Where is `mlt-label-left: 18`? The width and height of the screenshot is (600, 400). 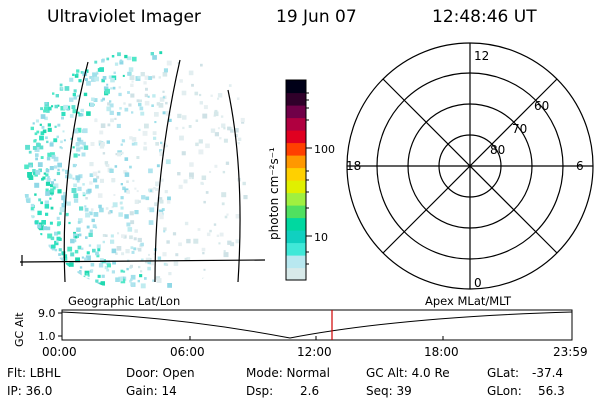
mlt-label-left: 18 is located at coordinates (353, 166).